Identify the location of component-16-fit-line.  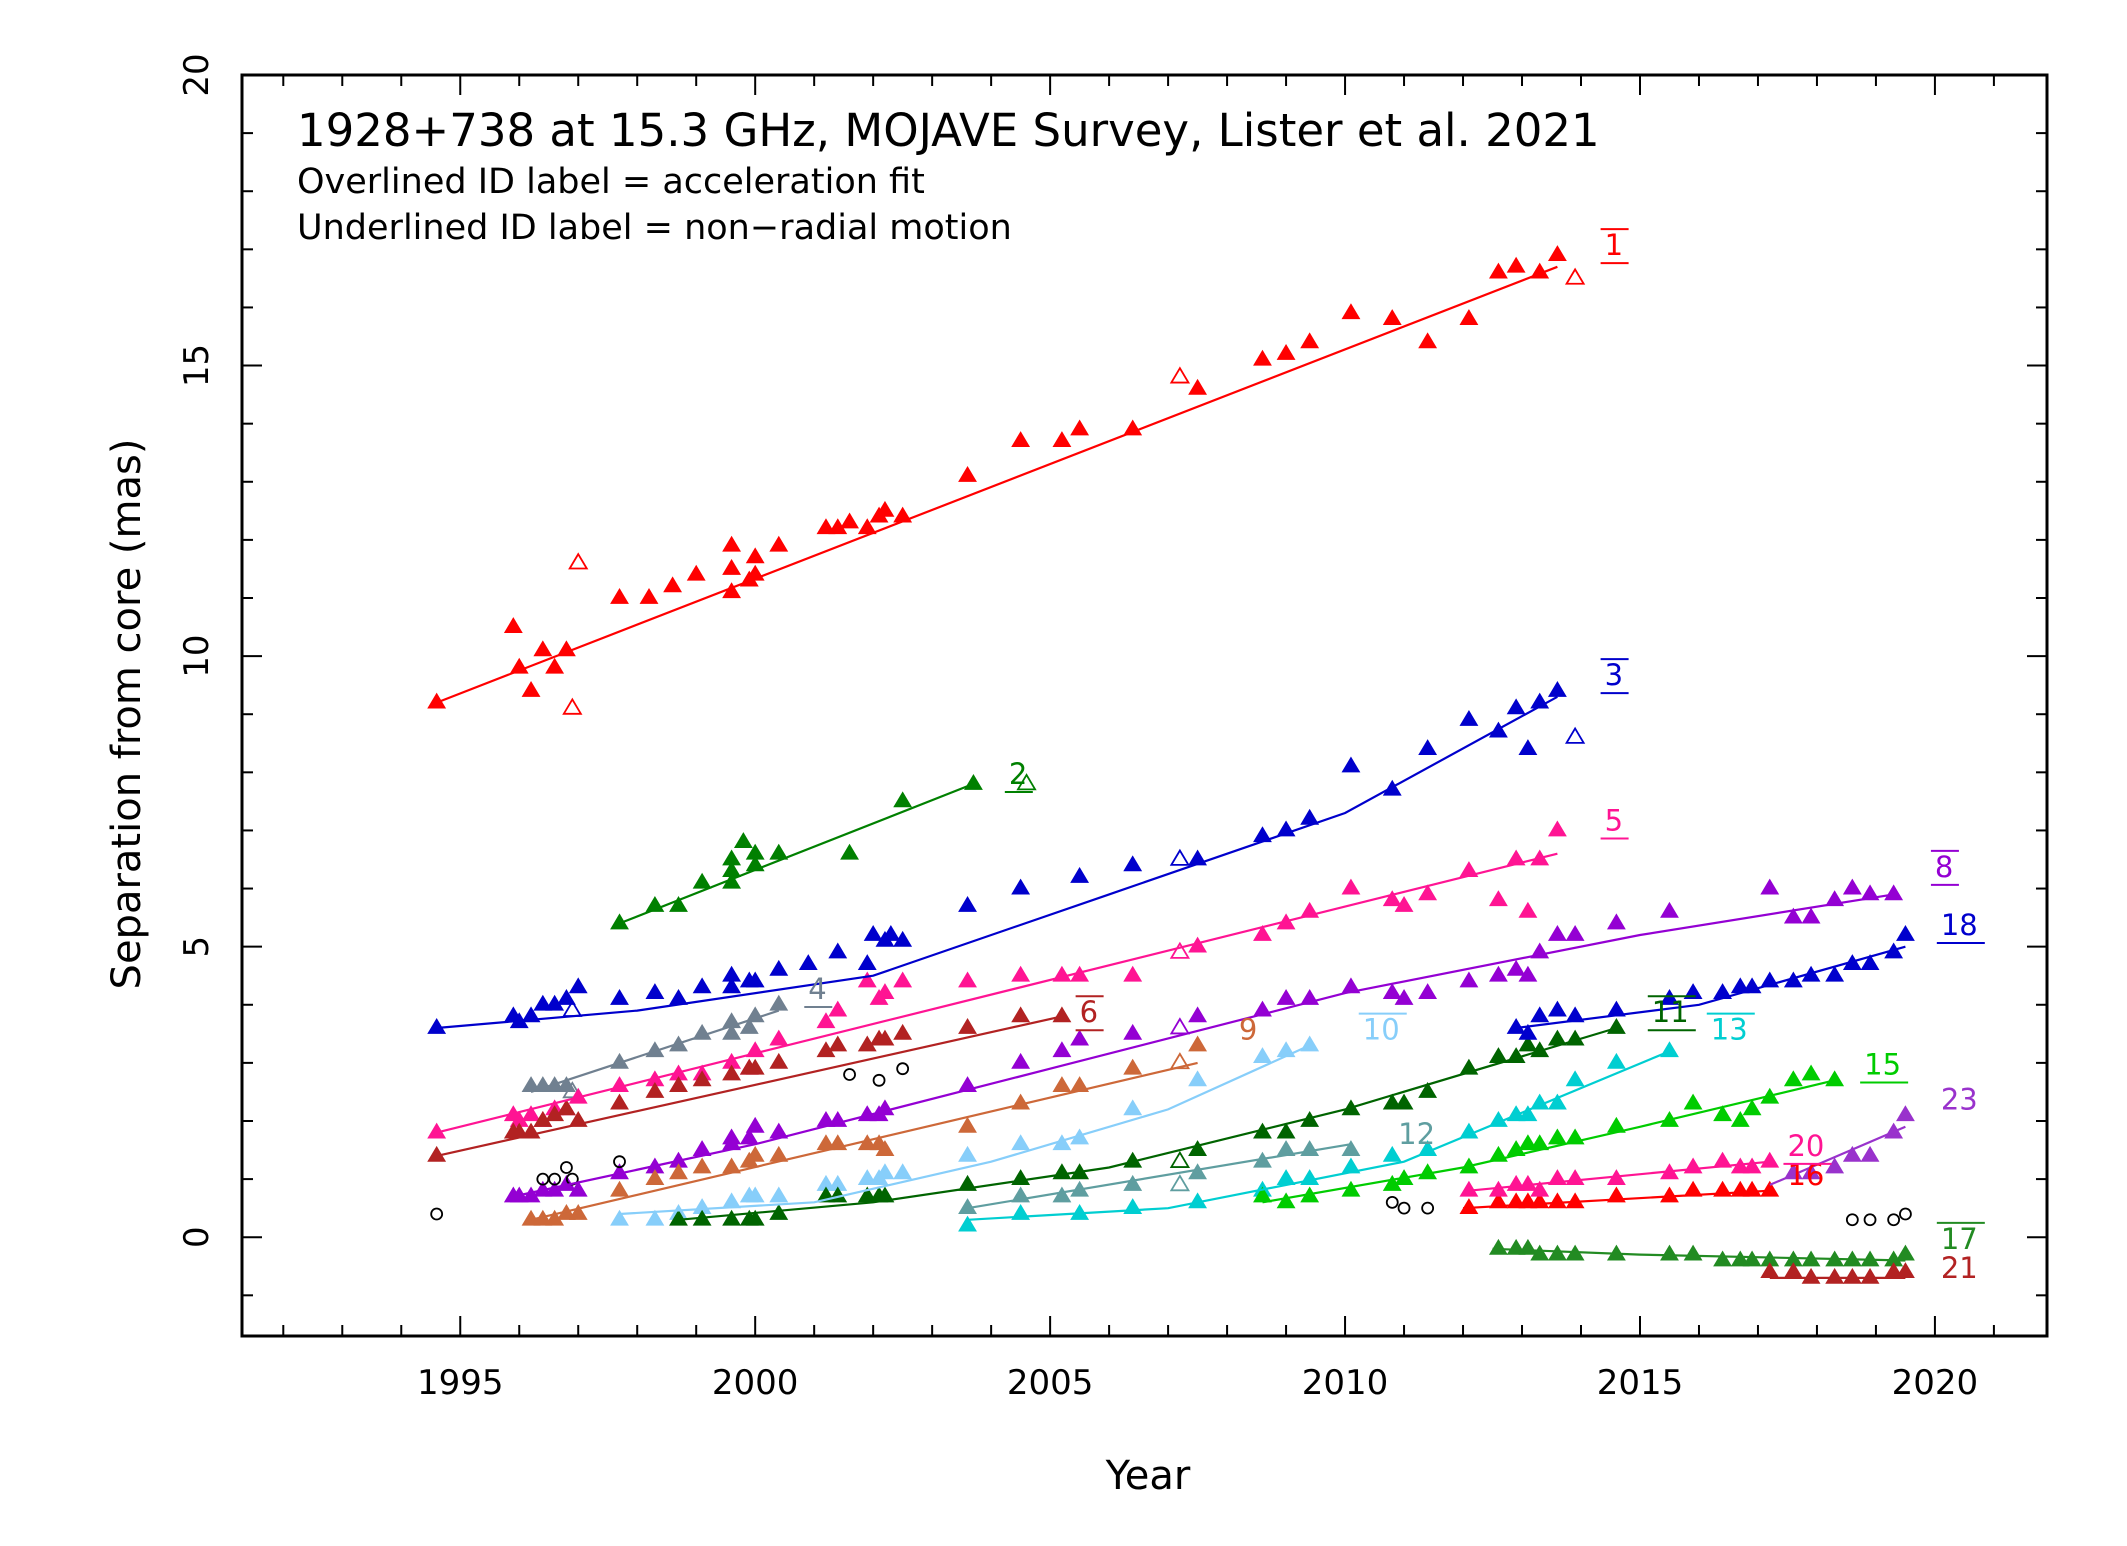
(1616, 1199).